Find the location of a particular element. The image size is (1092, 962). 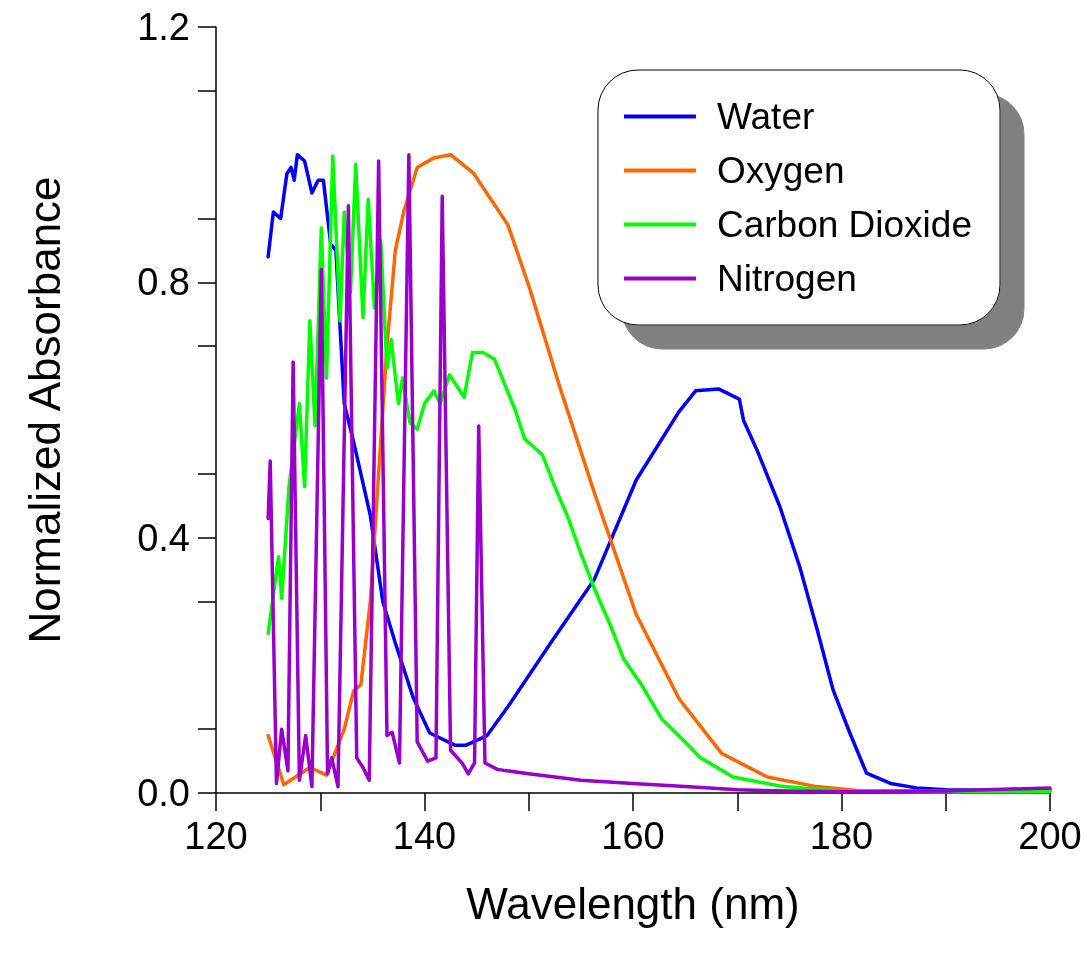

x-tick-label: 200 is located at coordinates (1050, 836).